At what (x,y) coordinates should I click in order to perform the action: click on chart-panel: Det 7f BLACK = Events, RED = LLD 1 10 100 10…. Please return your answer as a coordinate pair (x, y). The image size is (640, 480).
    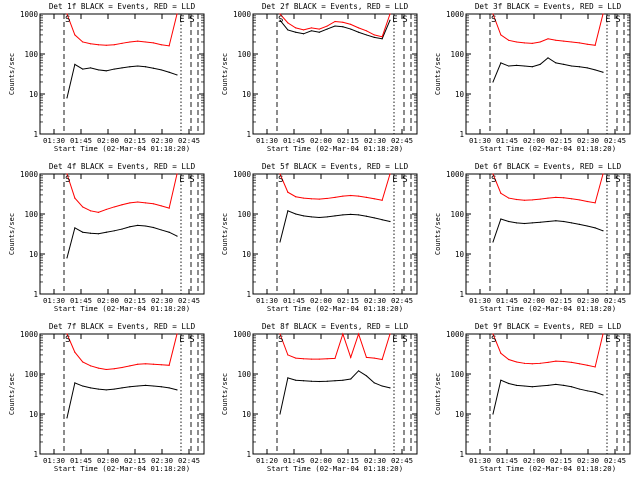
    Looking at the image, I should click on (106, 400).